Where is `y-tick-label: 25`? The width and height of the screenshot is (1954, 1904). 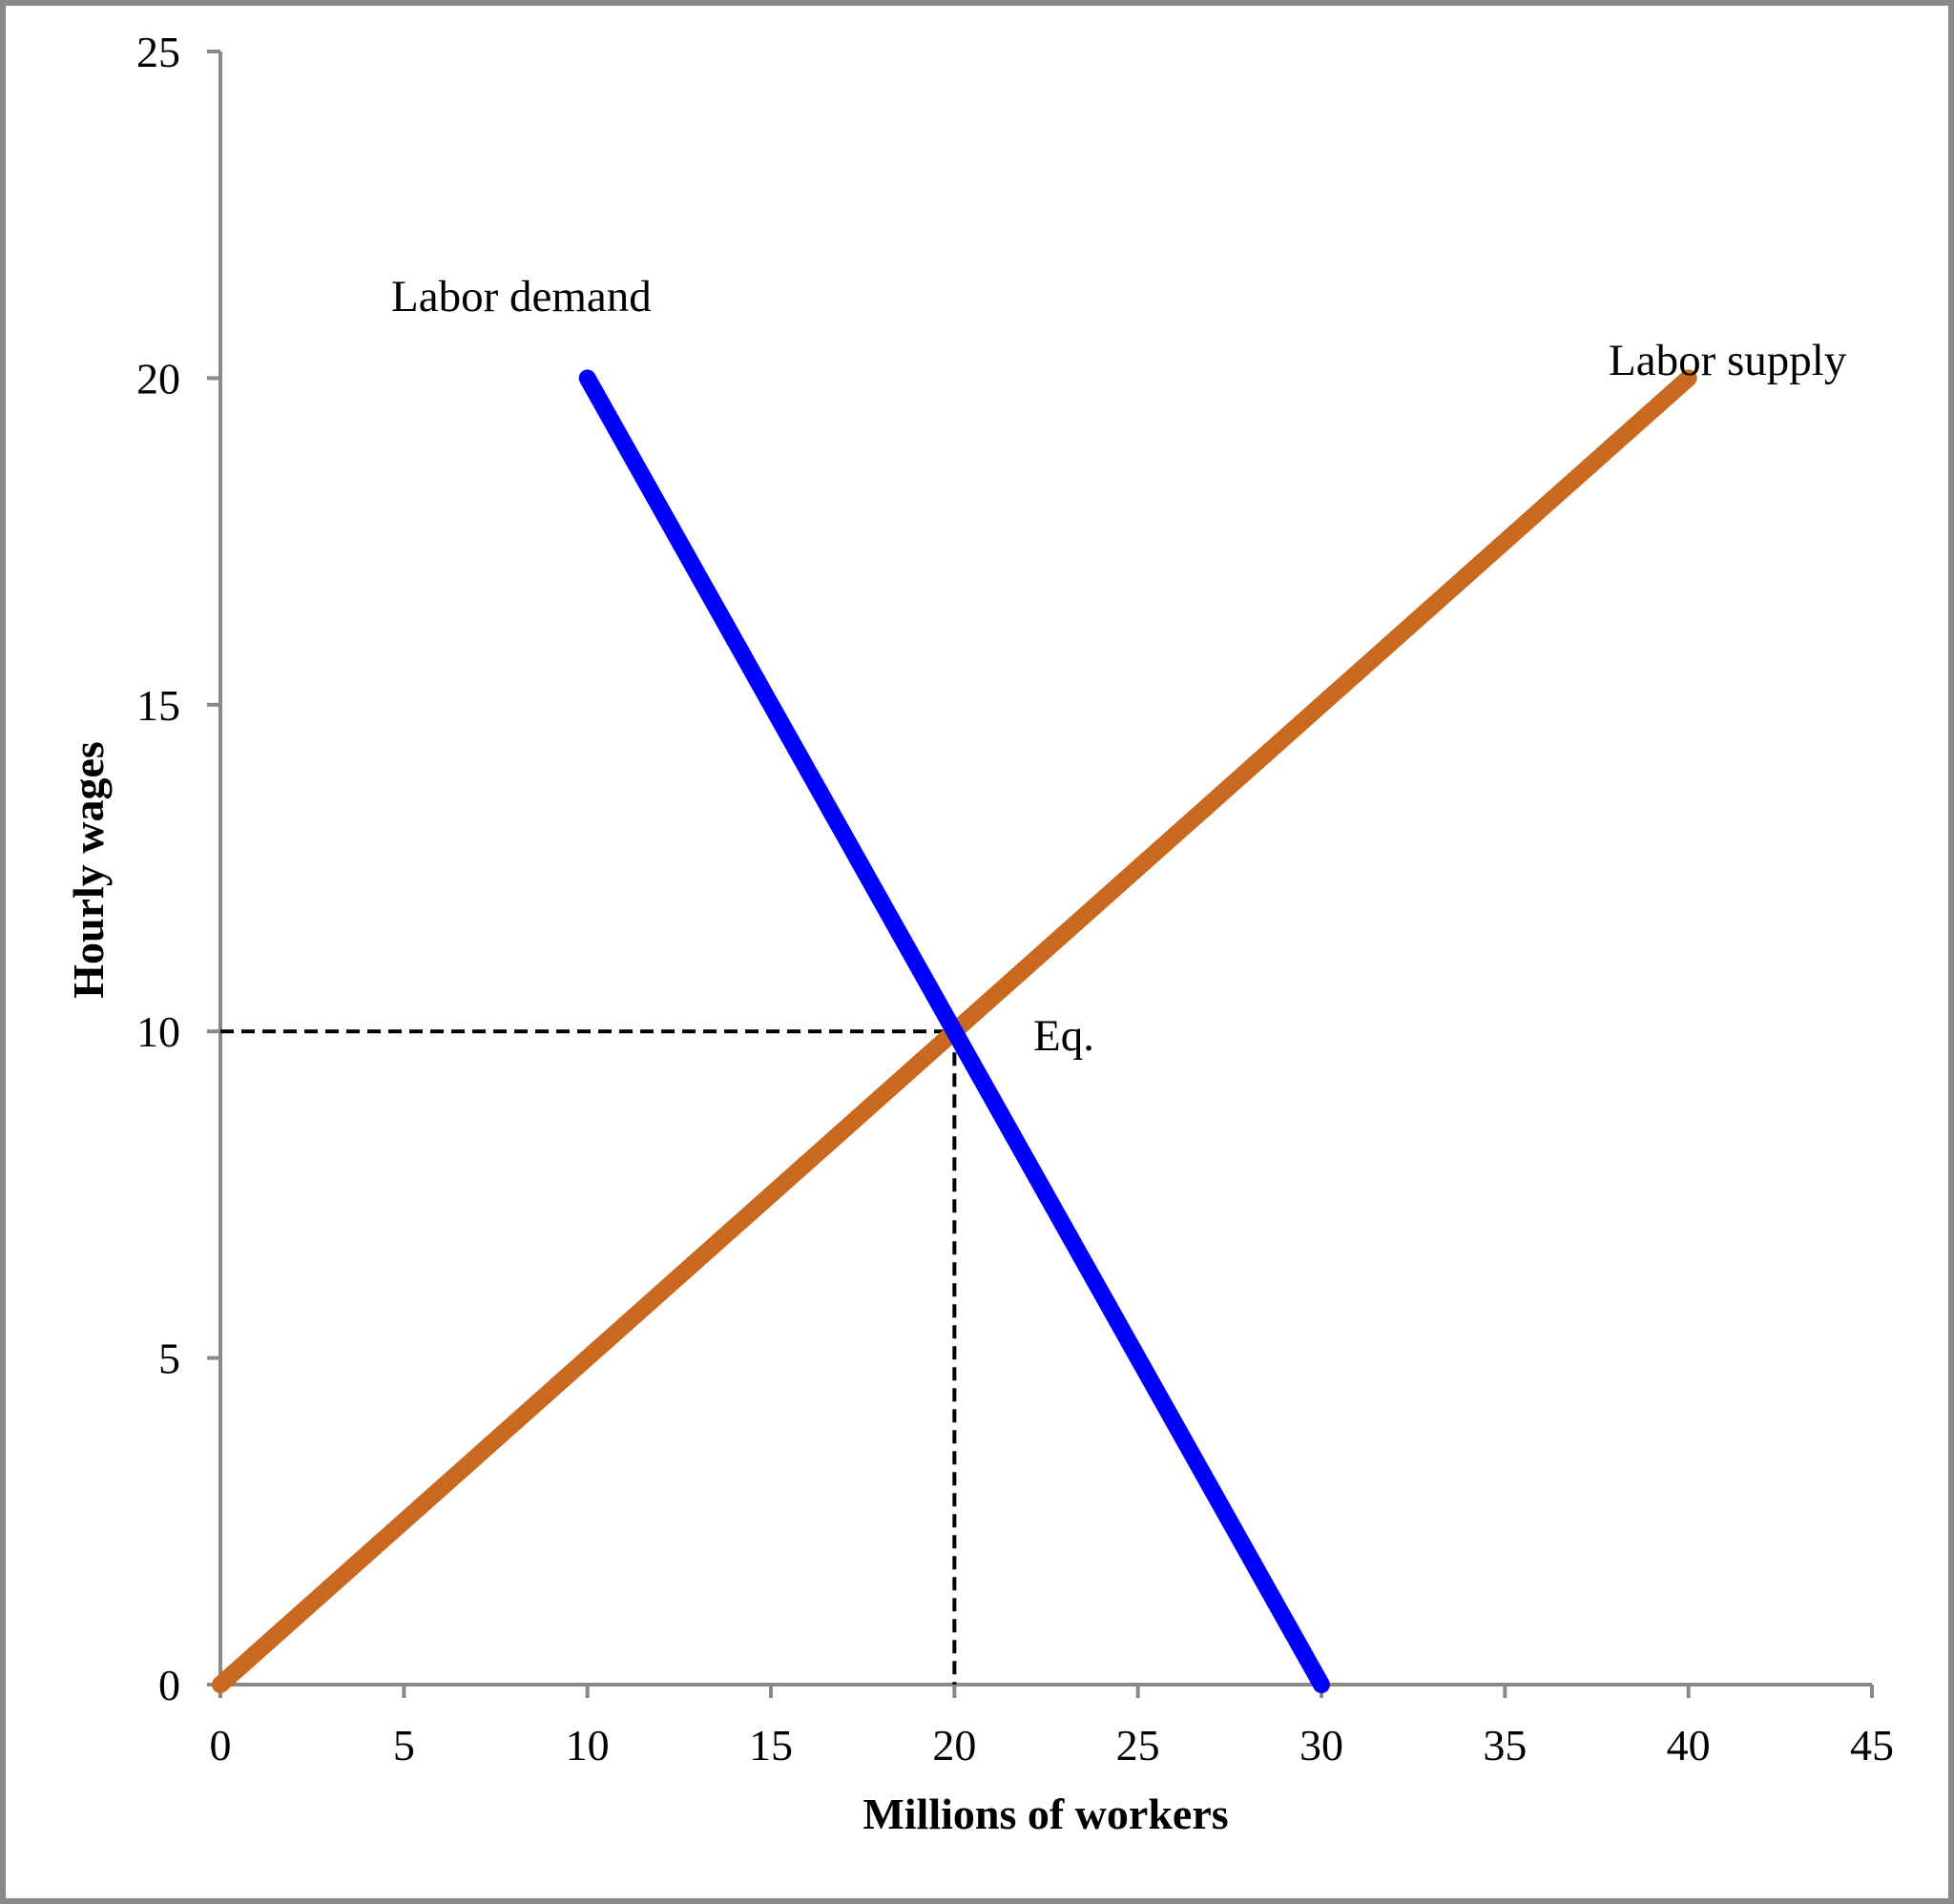
y-tick-label: 25 is located at coordinates (158, 52).